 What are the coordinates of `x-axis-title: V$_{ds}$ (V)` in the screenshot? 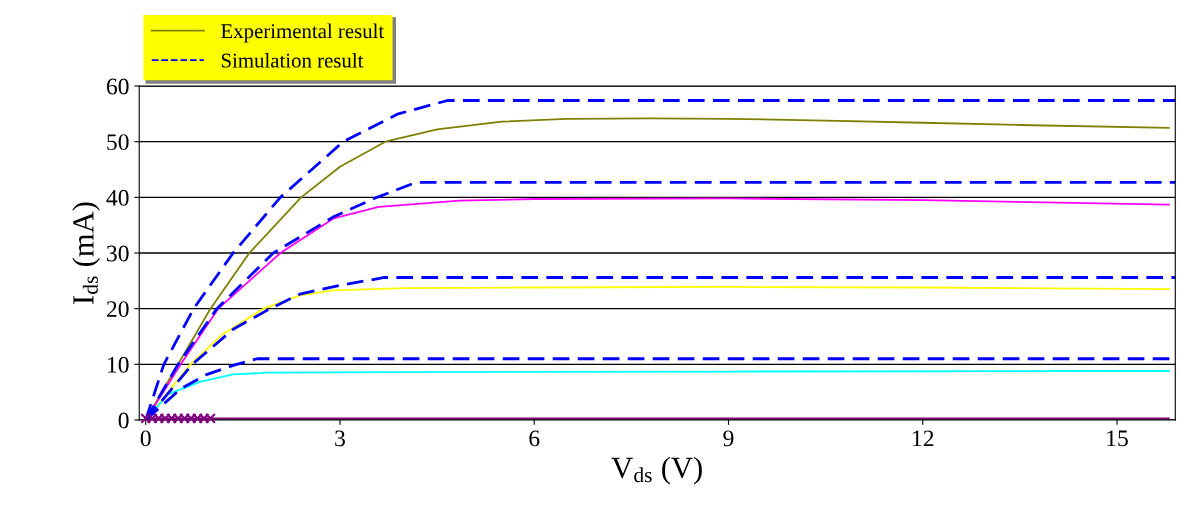 It's located at (656, 470).